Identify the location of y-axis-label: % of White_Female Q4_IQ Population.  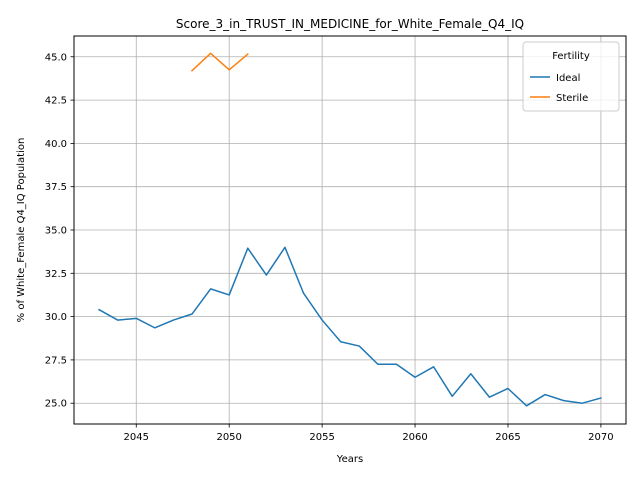
(21, 230).